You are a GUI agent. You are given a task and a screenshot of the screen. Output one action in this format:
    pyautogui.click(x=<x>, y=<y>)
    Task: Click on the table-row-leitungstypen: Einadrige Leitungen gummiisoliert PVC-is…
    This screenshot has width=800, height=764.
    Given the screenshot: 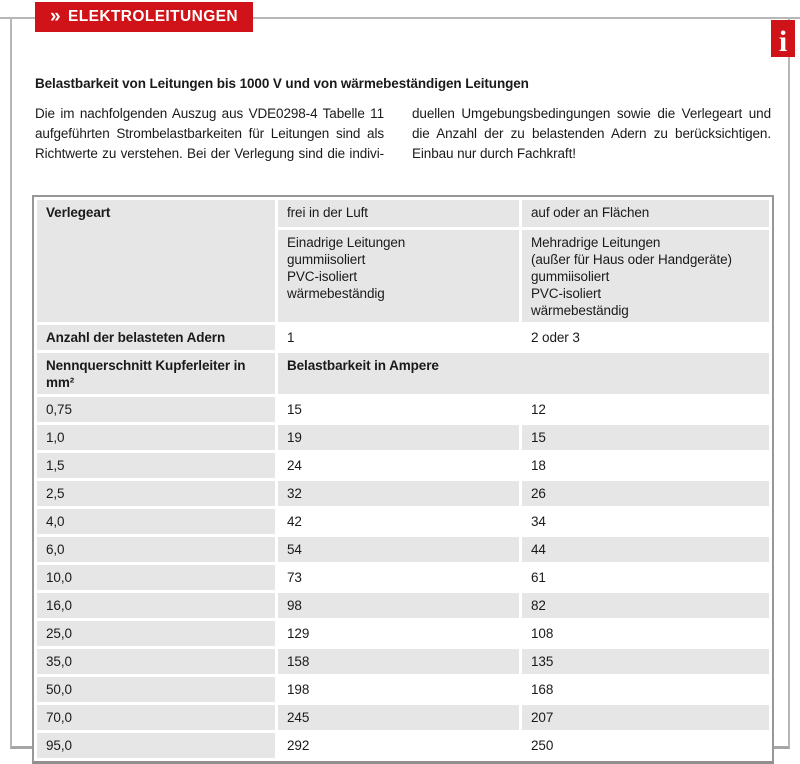 What is the action you would take?
    pyautogui.click(x=403, y=276)
    